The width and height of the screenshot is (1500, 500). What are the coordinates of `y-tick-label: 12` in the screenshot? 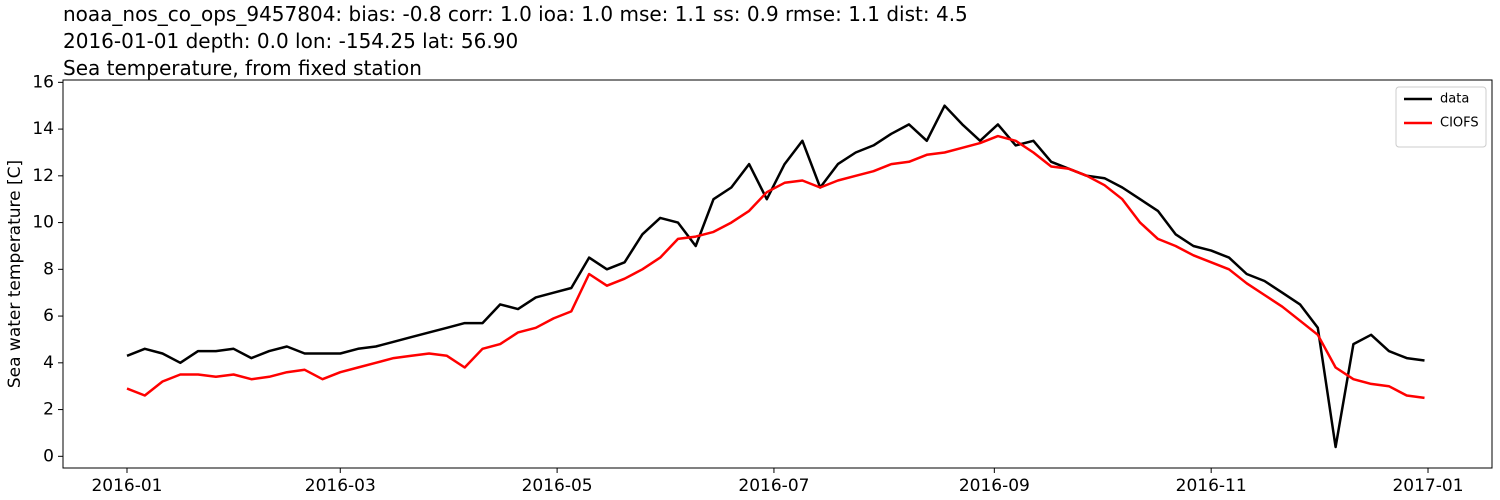 It's located at (43, 176).